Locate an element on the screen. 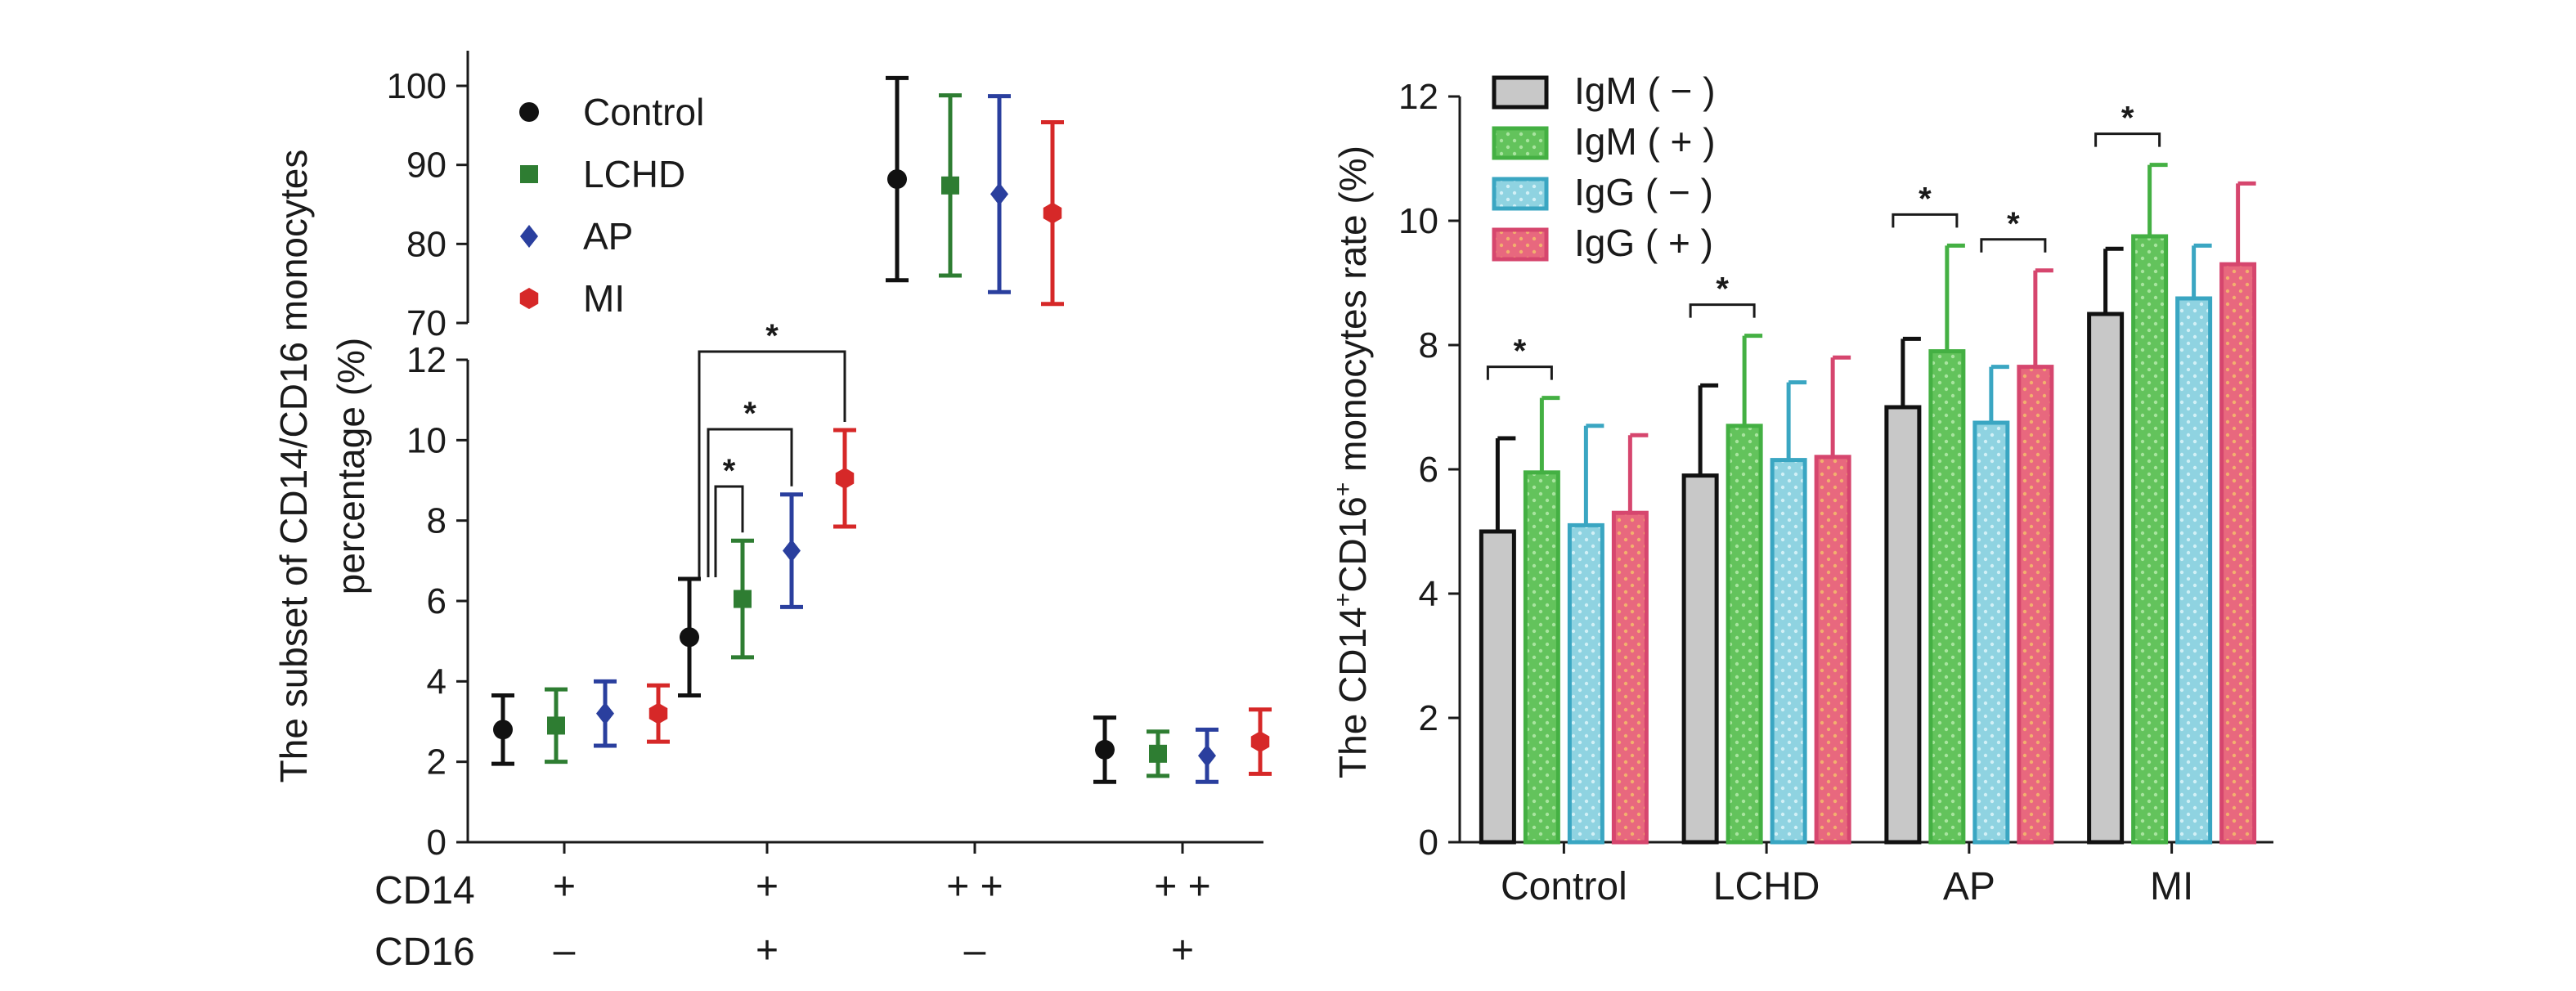 The width and height of the screenshot is (2576, 991). right-legend-label-igg: IgG ( + ) is located at coordinates (1643, 243).